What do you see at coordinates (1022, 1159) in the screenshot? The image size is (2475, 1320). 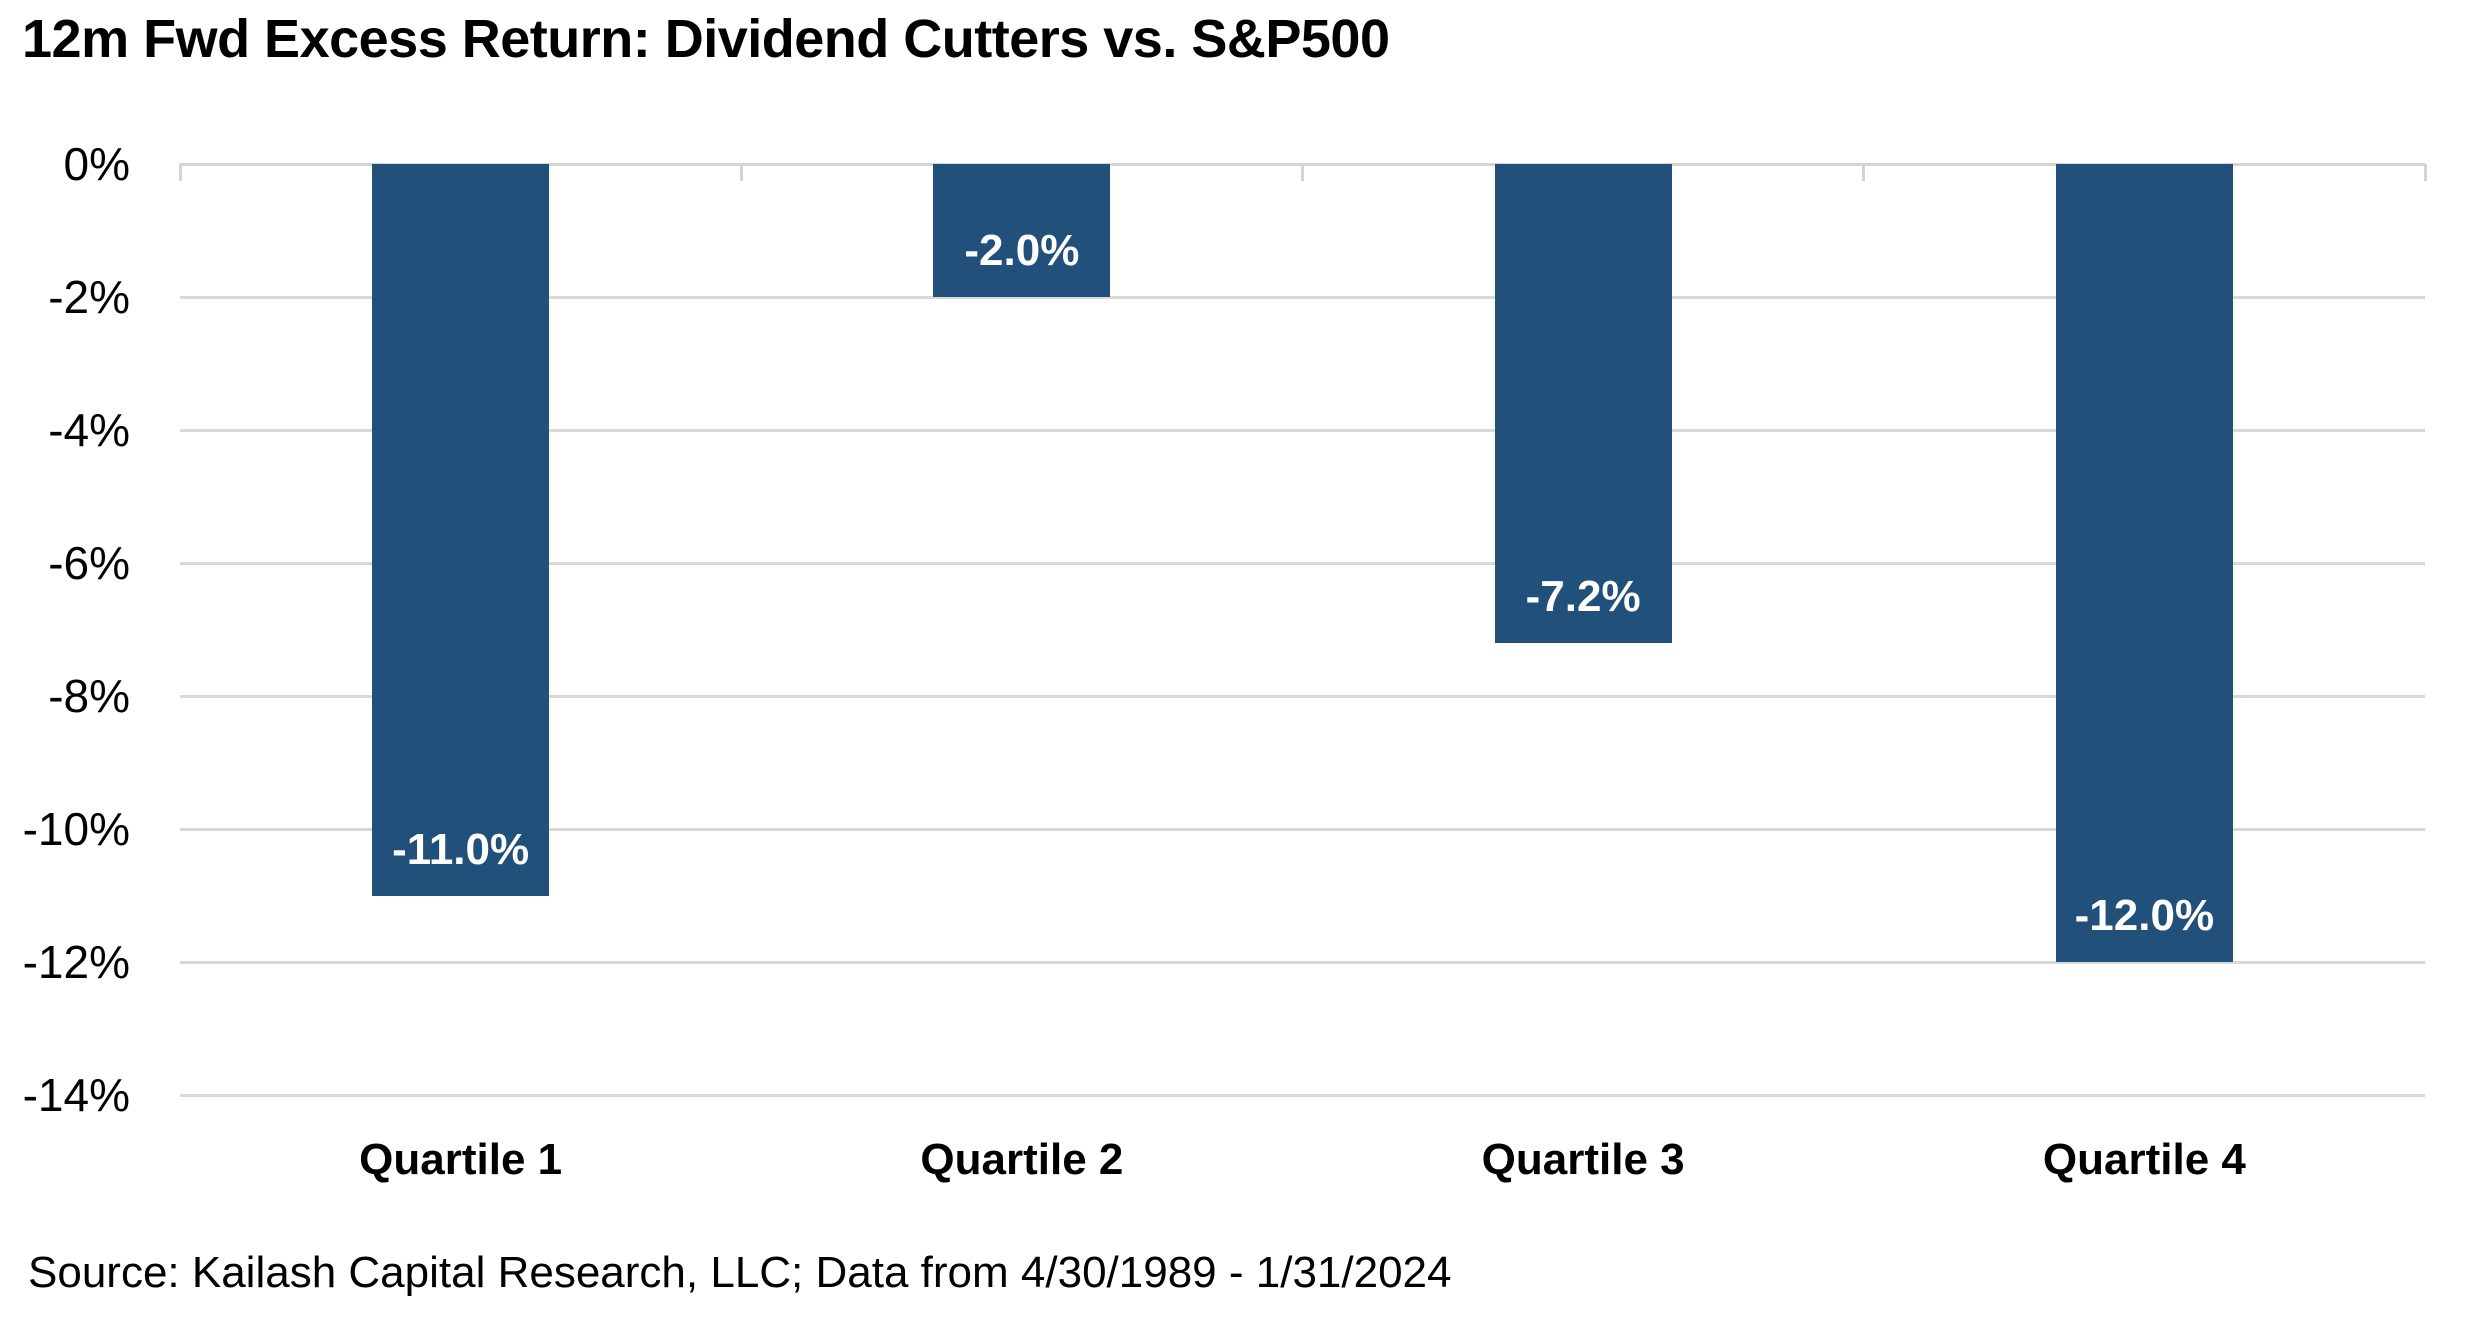 I see `x-axis-category-label: Quartile 2` at bounding box center [1022, 1159].